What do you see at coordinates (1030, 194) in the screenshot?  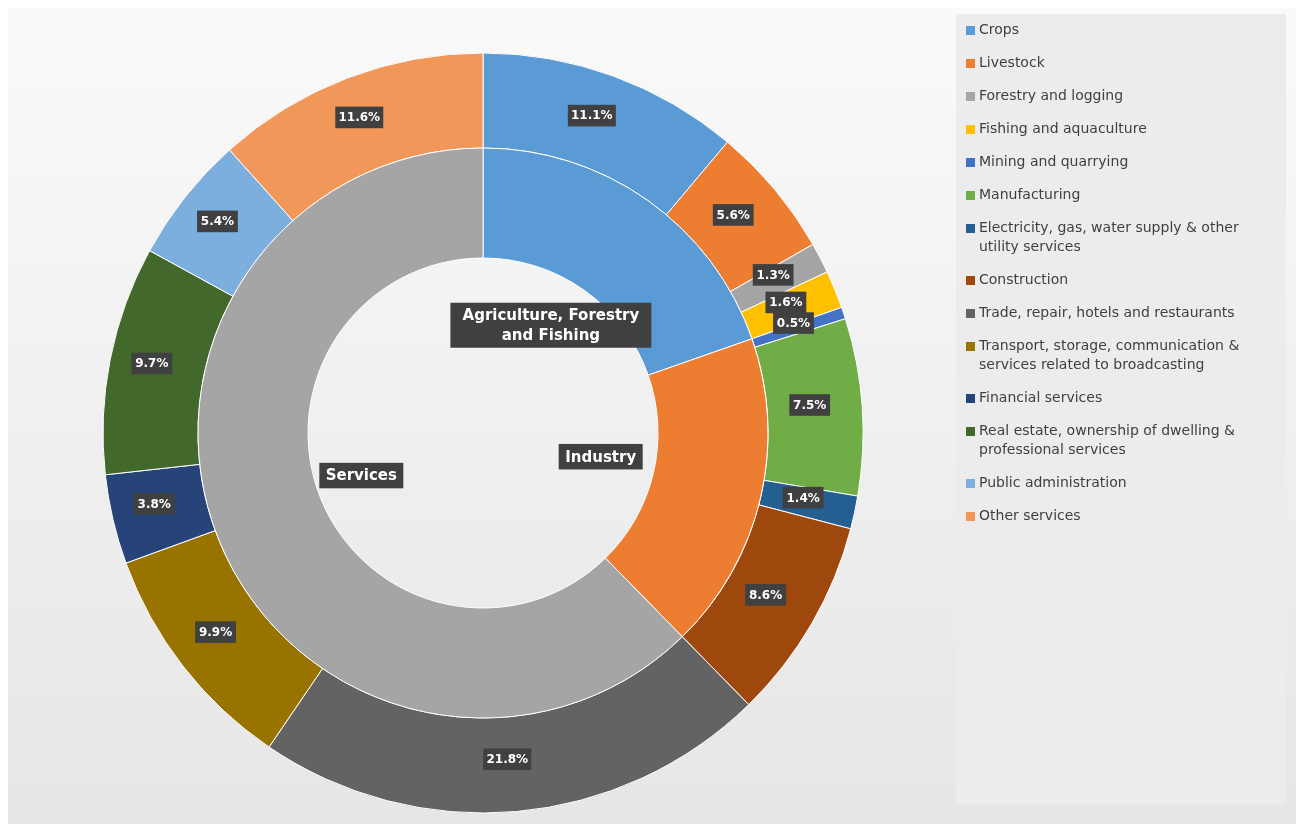 I see `legend-label: Manufacturing` at bounding box center [1030, 194].